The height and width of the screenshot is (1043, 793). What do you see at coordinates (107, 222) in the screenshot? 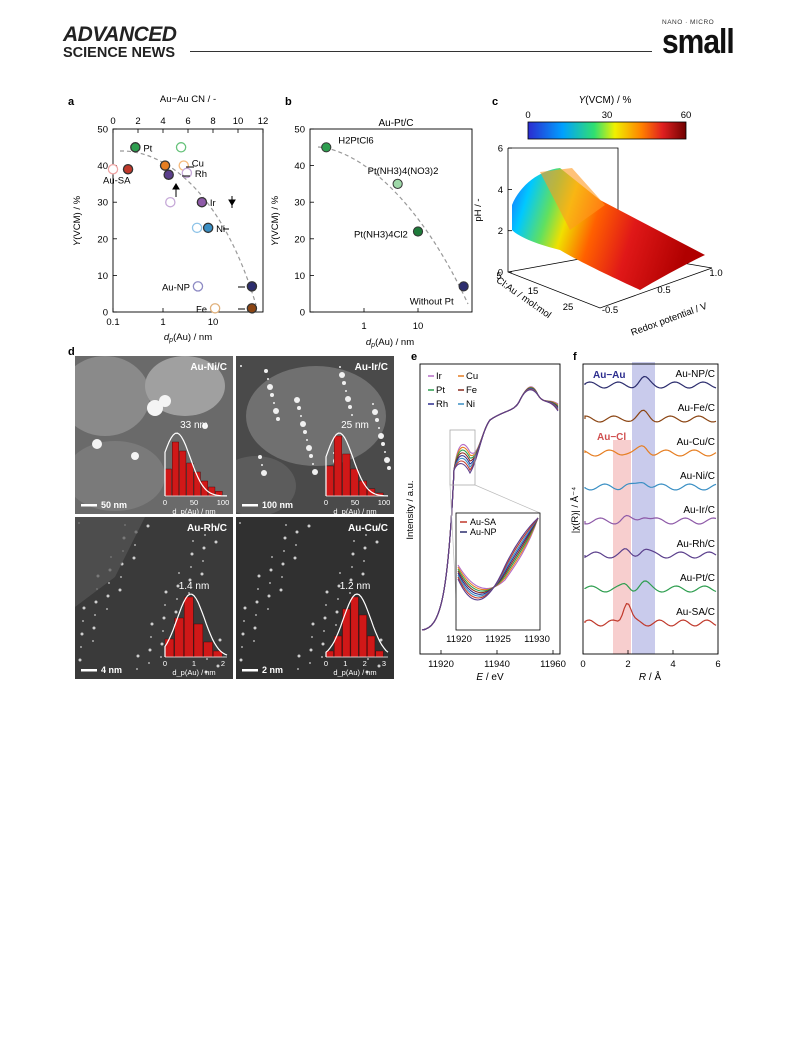
I see `panel-a-y-axis: 0 10 20 30 40 50` at bounding box center [107, 222].